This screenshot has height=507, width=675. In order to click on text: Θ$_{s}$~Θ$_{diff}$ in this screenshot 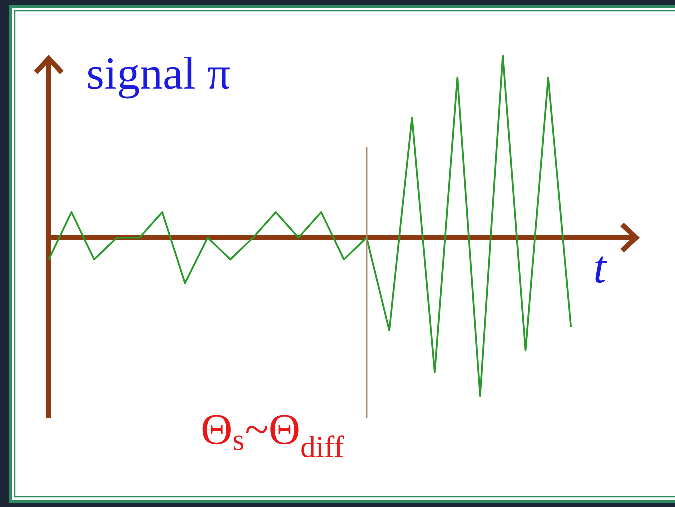, I will do `click(273, 436)`.